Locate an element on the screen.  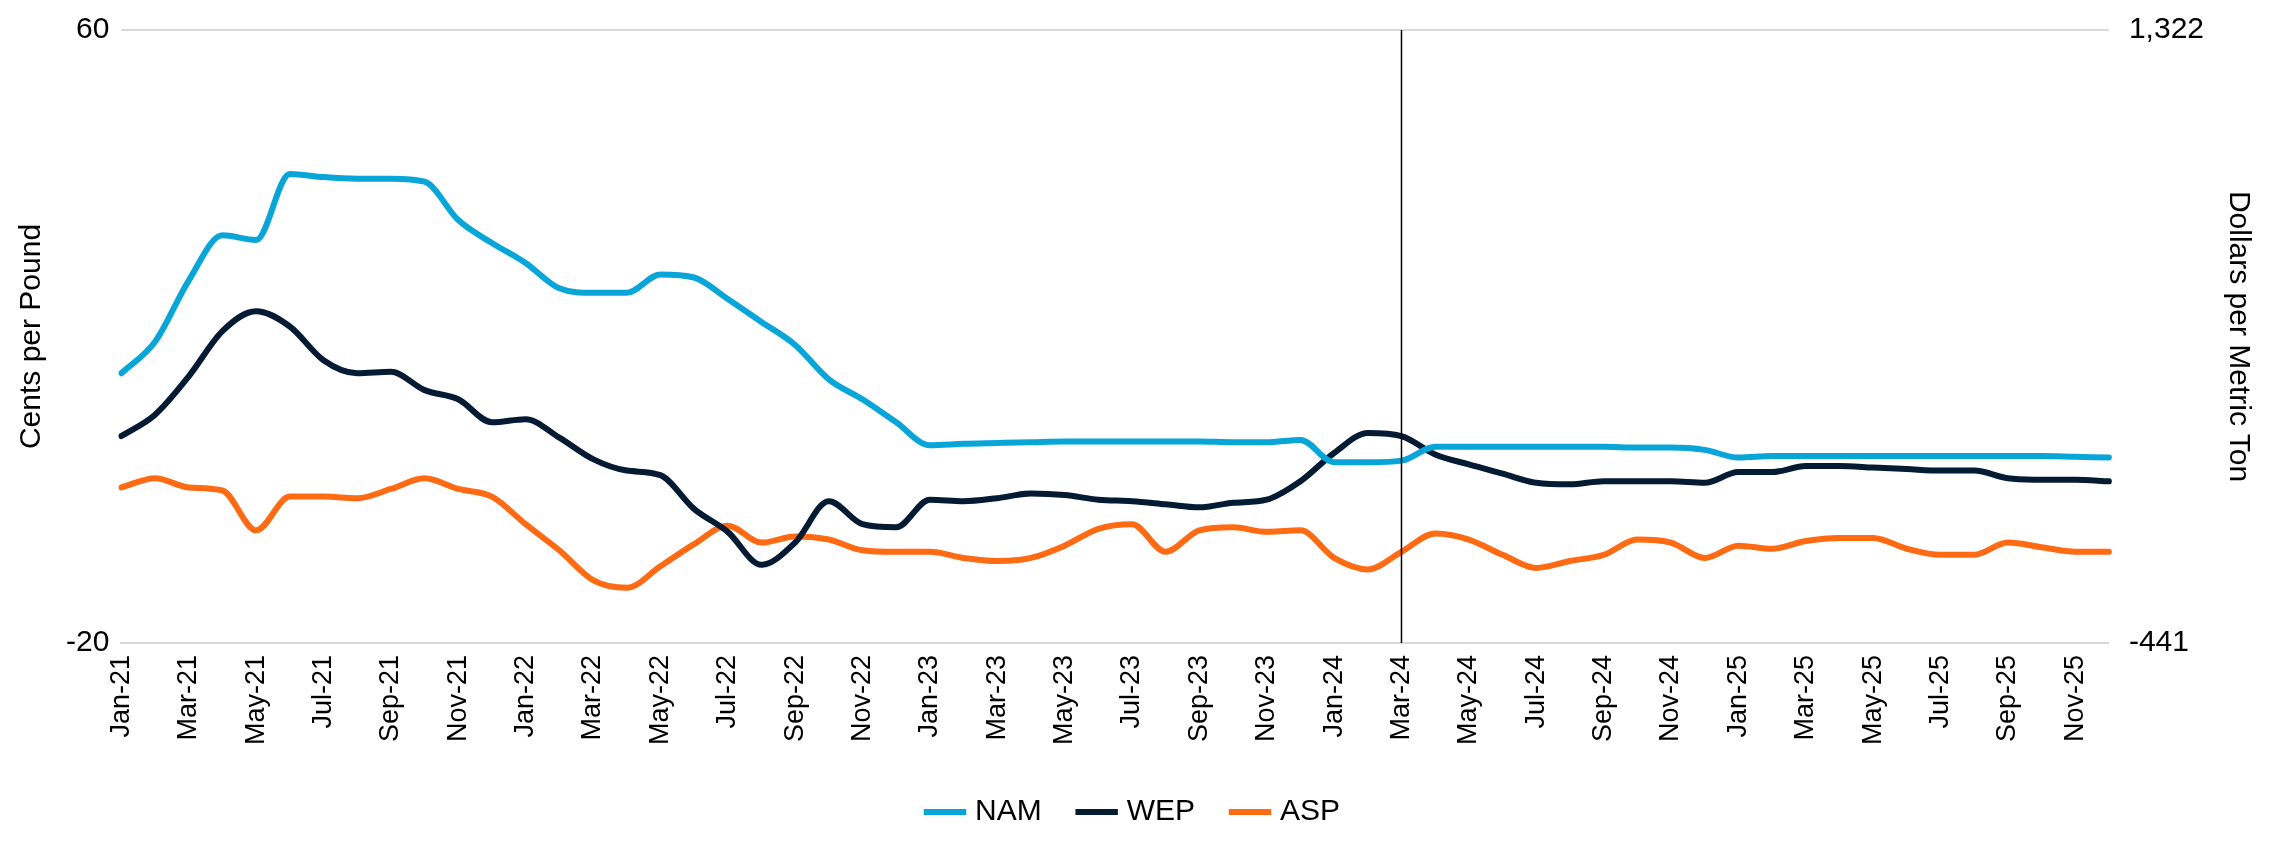
x-tick-label: Mar-22 is located at coordinates (591, 697).